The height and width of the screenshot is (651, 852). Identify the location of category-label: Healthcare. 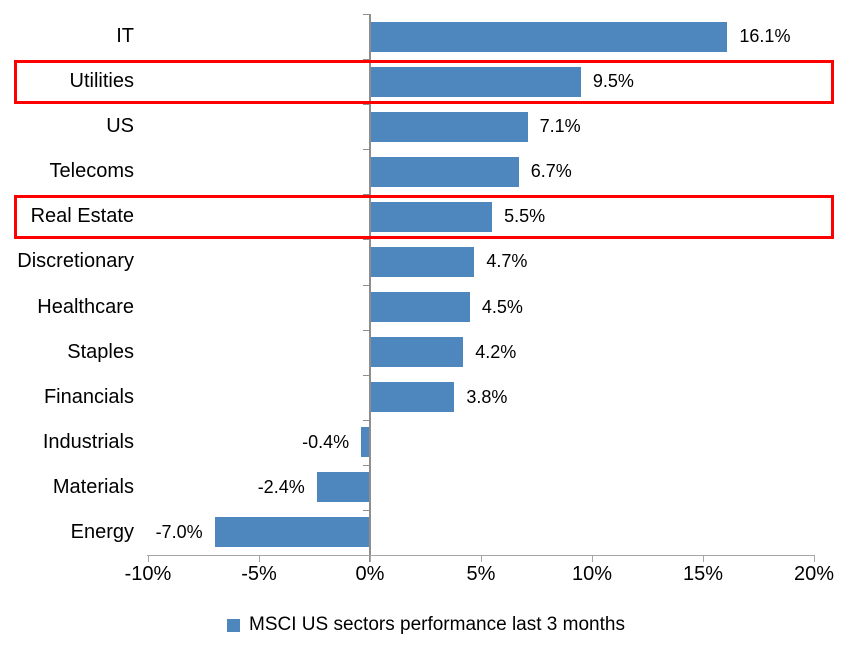
(85, 306).